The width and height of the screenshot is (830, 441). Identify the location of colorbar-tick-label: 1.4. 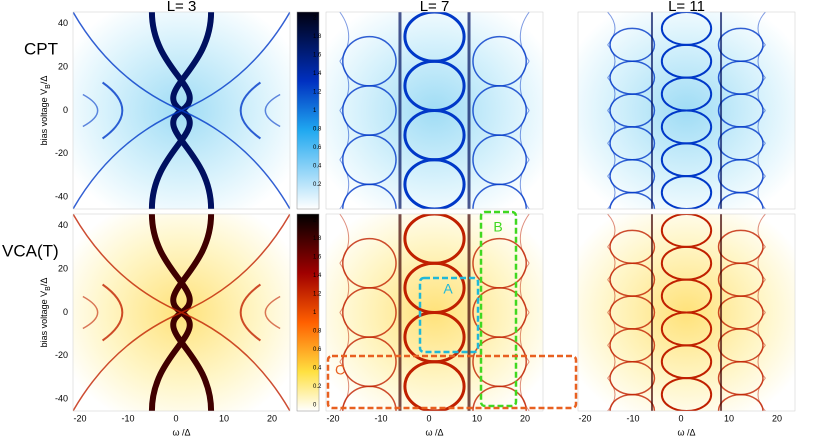
(317, 276).